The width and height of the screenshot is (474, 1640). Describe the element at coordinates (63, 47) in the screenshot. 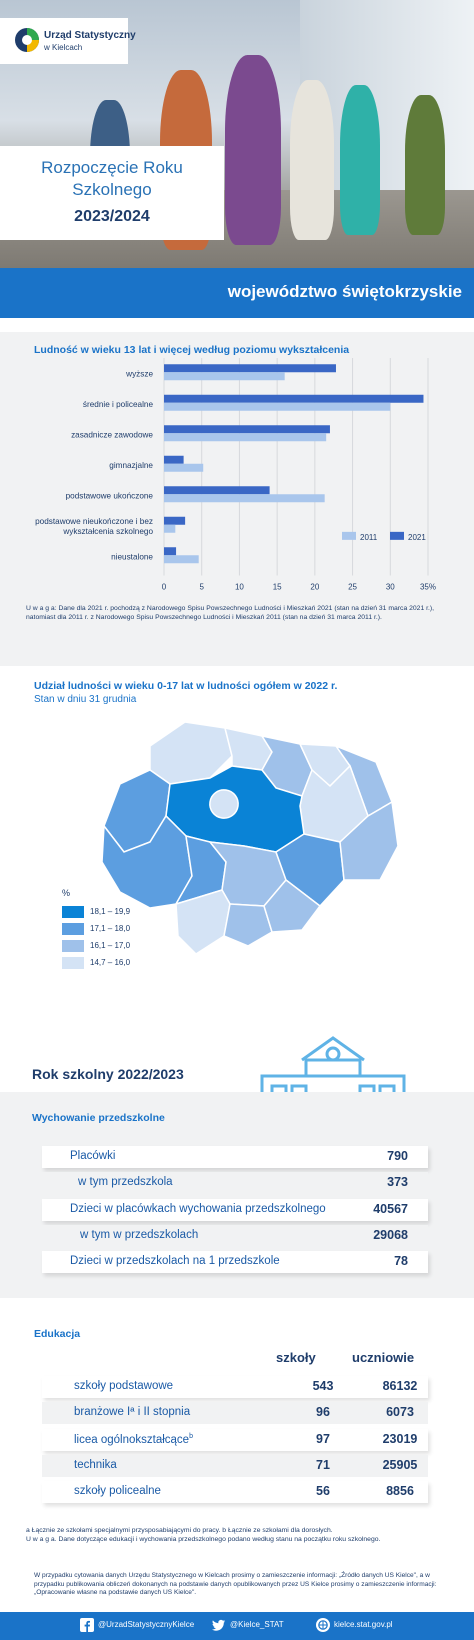

I see `logo-subtitle: w Kielcach` at that location.